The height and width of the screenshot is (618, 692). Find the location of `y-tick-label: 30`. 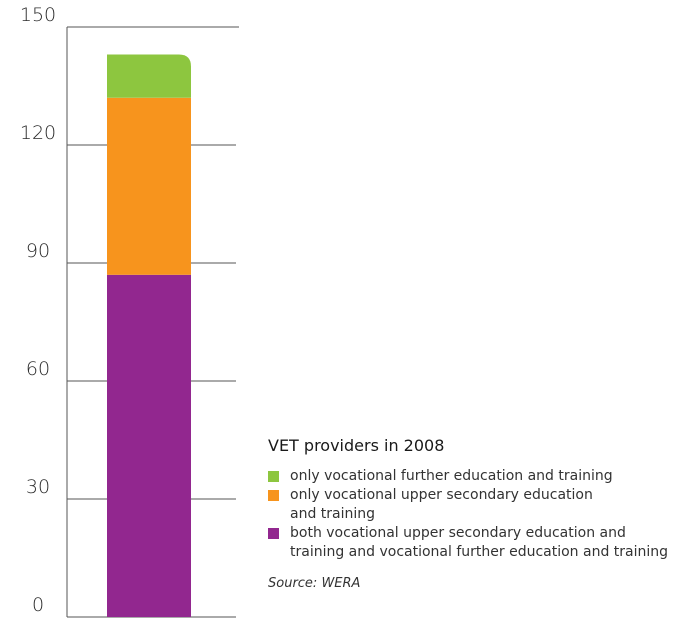

y-tick-label: 30 is located at coordinates (38, 487).